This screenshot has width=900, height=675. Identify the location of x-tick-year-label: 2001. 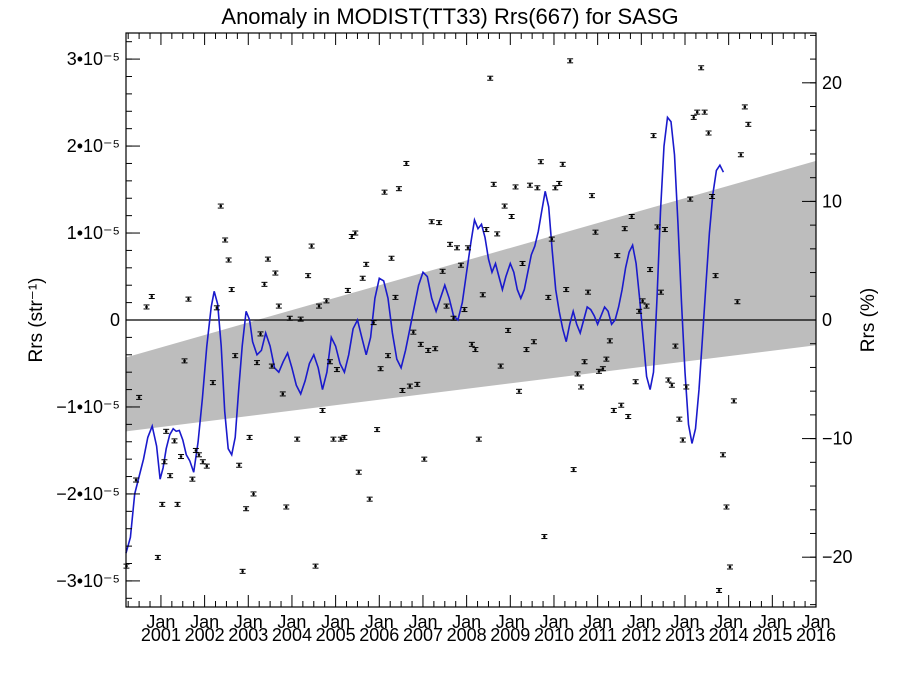
(161, 635).